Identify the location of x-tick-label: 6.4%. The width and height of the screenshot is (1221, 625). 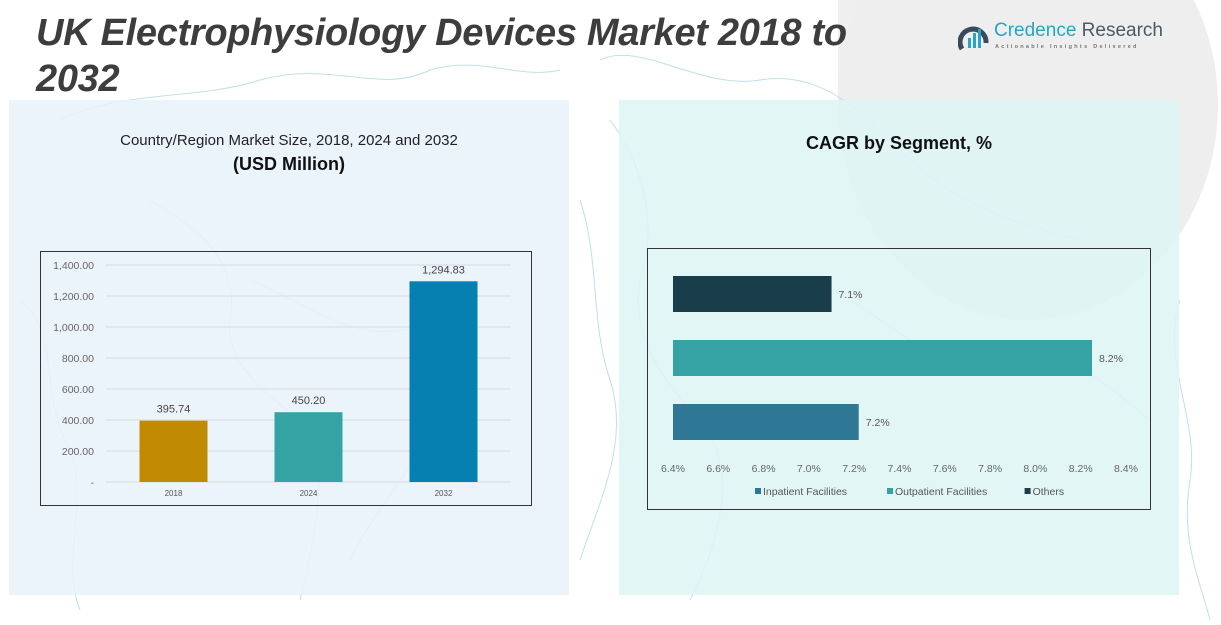
(673, 469).